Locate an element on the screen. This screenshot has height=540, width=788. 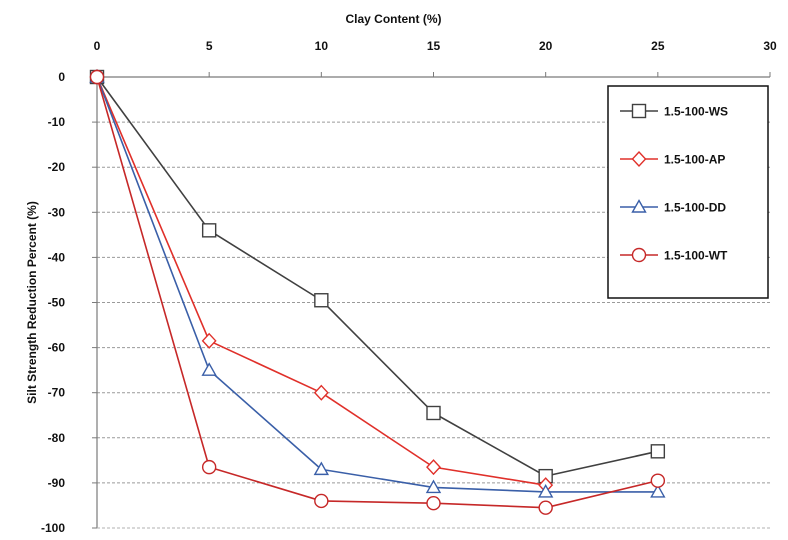
y-tick-label: -60 is located at coordinates (57, 348).